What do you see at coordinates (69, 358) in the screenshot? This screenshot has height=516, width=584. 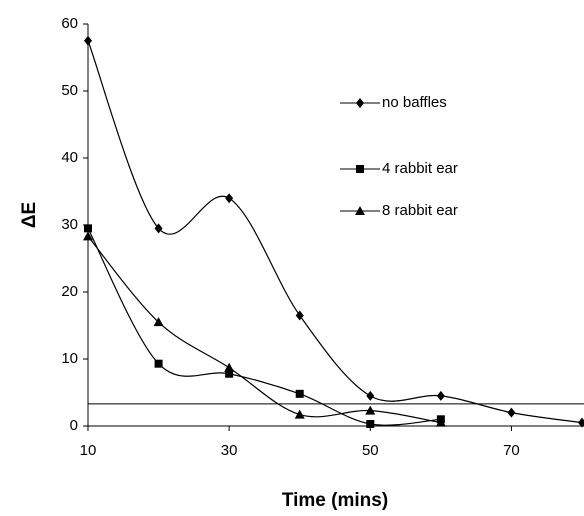 I see `y-tick-label: 10` at bounding box center [69, 358].